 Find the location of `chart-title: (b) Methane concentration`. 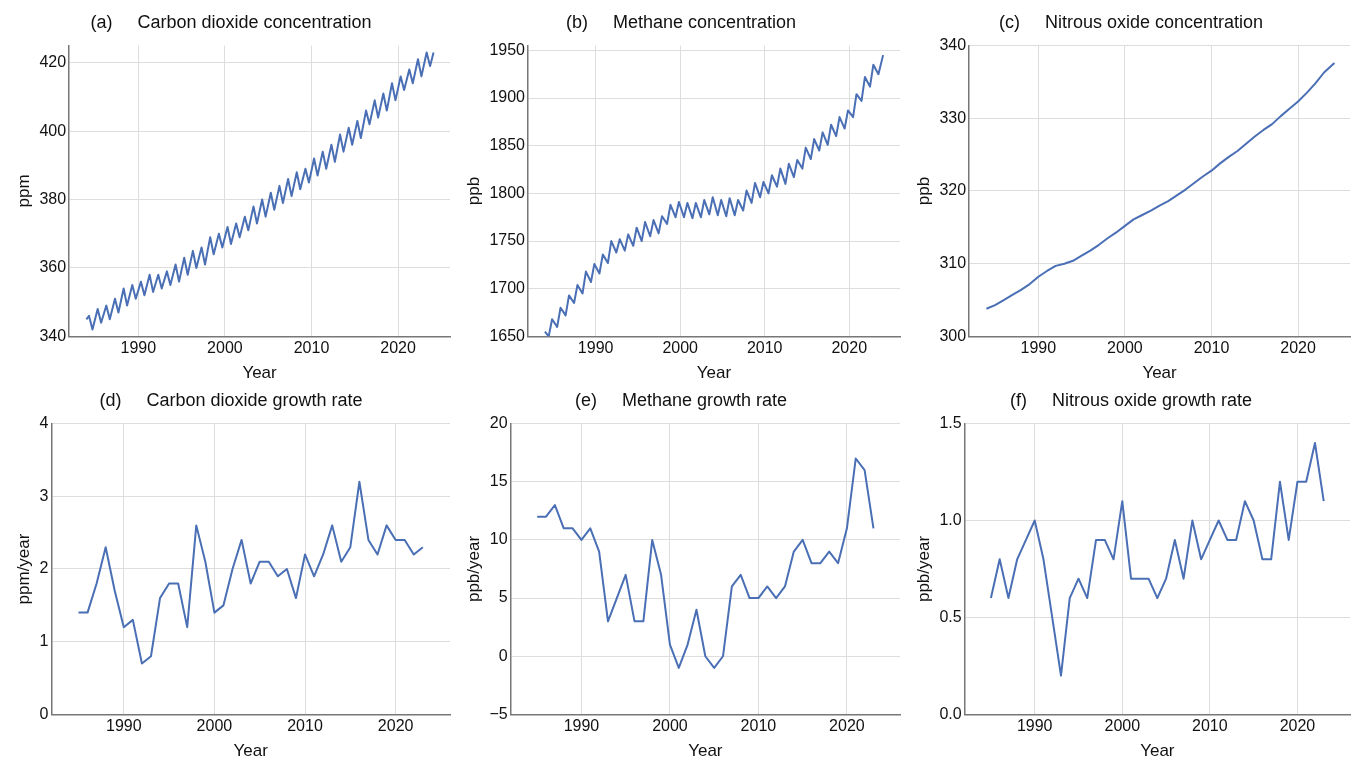

chart-title: (b) Methane concentration is located at coordinates (681, 21).